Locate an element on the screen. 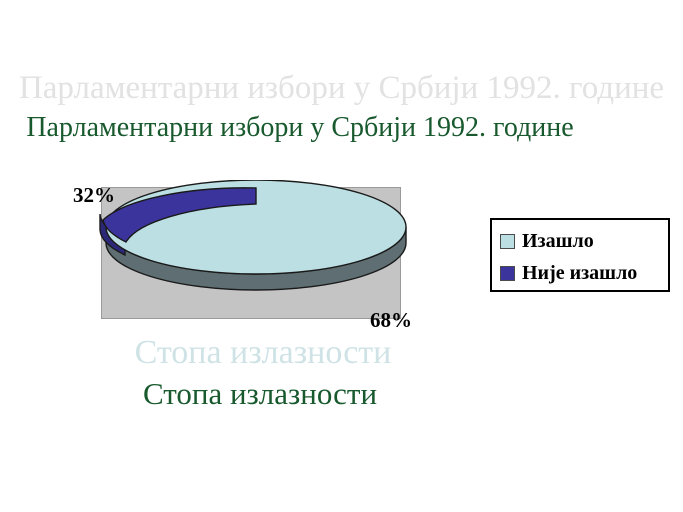 The height and width of the screenshot is (512, 683). chart-subtitle-shadow: Стопа излазности is located at coordinates (263, 352).